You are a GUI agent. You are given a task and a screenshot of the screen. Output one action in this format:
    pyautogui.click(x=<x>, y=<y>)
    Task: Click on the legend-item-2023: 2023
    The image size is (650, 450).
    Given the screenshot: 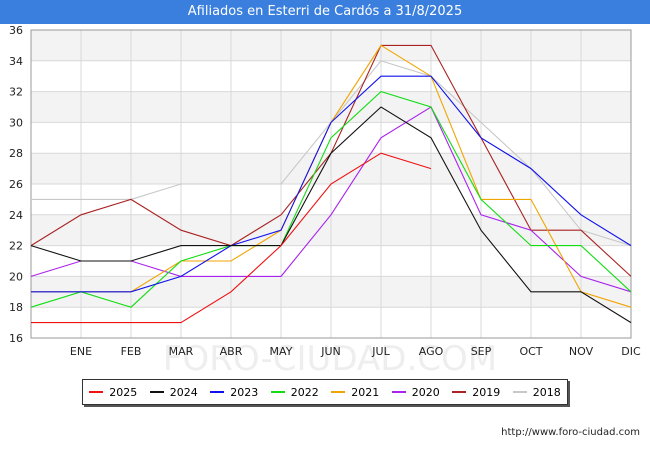 What is the action you would take?
    pyautogui.click(x=234, y=392)
    